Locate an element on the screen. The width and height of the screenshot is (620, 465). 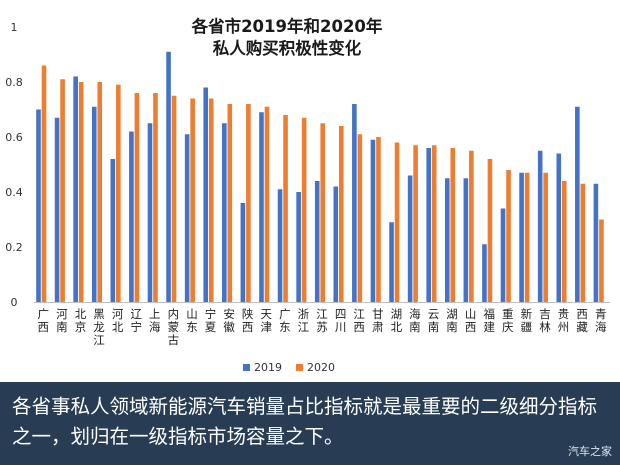
bar-2019-四川 is located at coordinates (336, 244).